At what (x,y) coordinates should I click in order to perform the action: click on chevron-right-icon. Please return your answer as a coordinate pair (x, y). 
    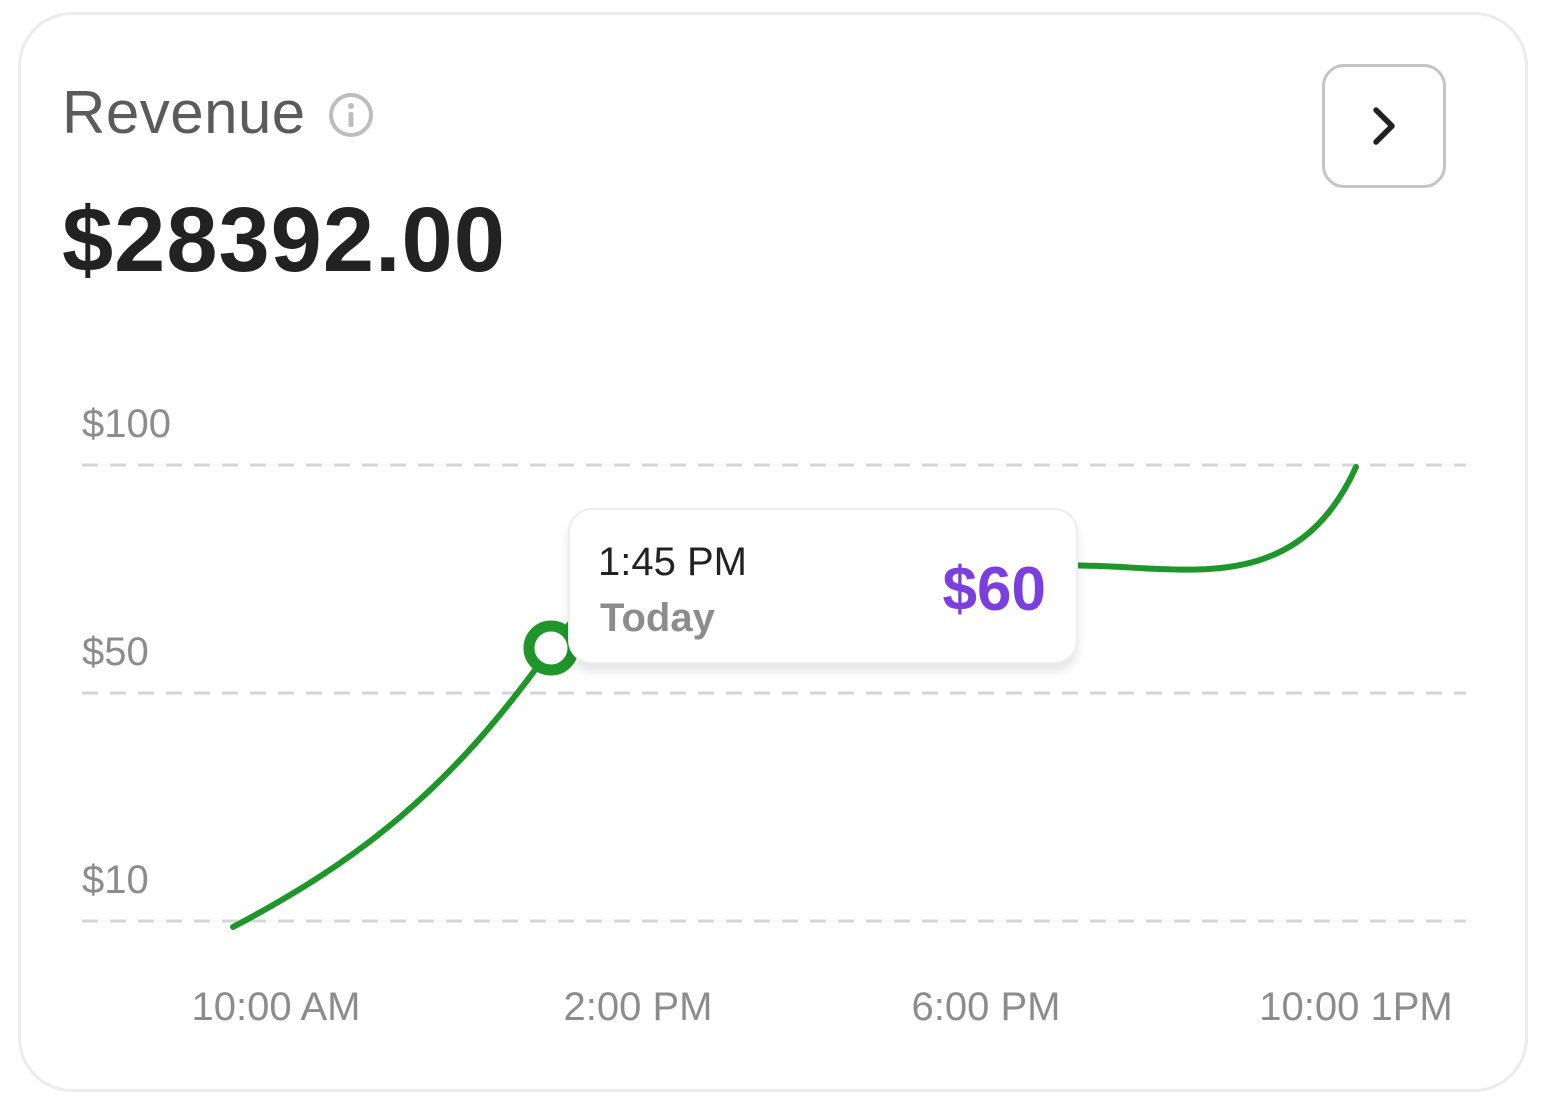
    Looking at the image, I should click on (1384, 126).